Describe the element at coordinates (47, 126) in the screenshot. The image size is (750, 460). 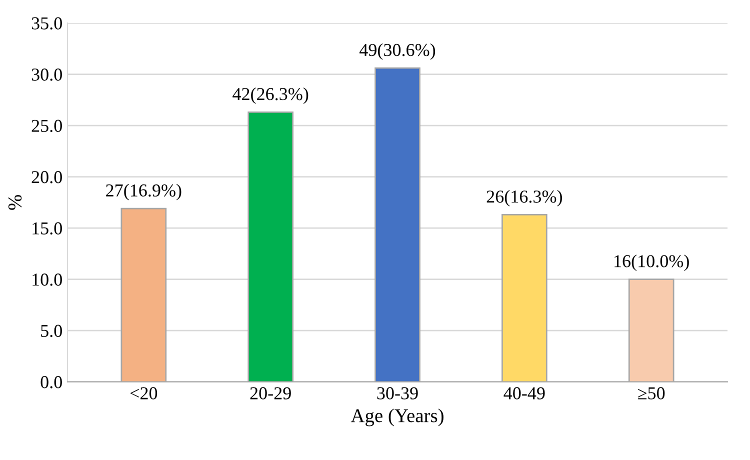
I see `y-tick-label: 25.0` at that location.